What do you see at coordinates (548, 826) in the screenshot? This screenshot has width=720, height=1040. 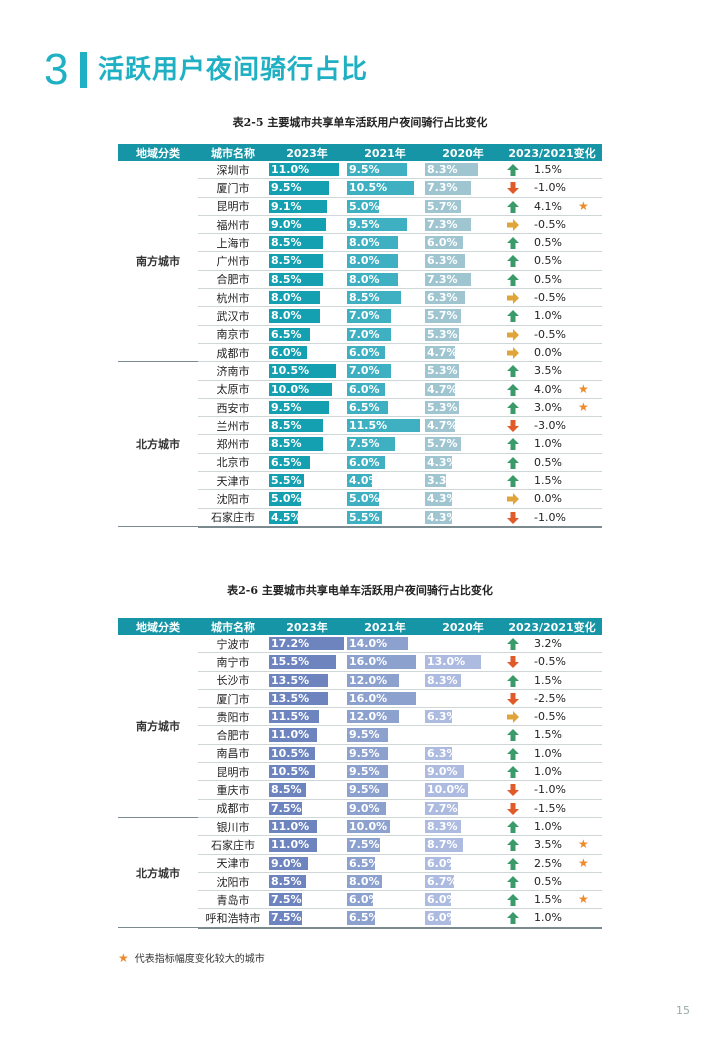 I see `change-value: 1.0%` at bounding box center [548, 826].